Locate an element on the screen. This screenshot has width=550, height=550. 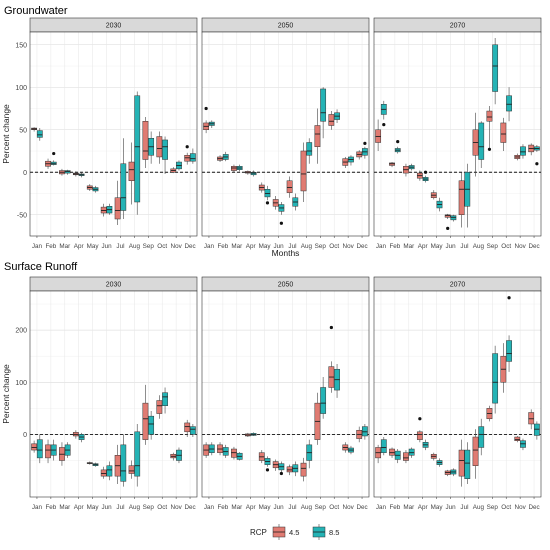
chart-title: Groundwater is located at coordinates (36, 11).